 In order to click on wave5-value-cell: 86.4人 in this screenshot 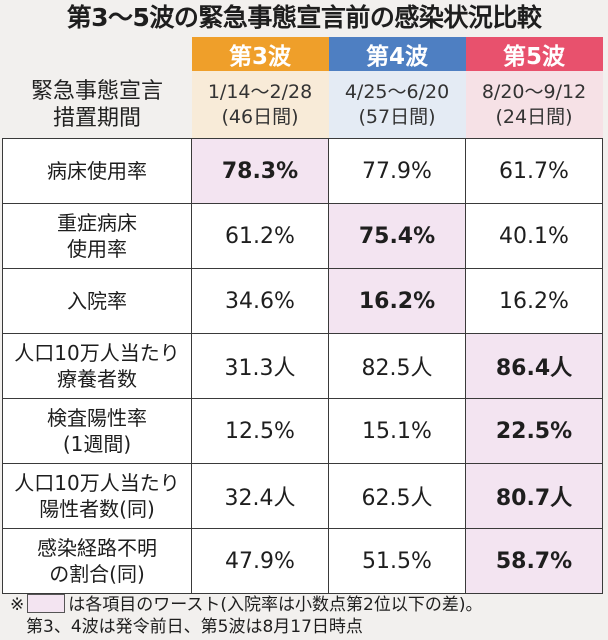, I will do `click(534, 366)`.